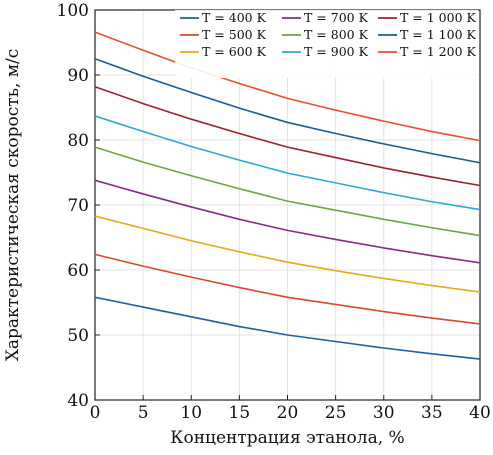  Describe the element at coordinates (336, 51) in the screenshot. I see `legend-entry-label: T = 900 K` at that location.